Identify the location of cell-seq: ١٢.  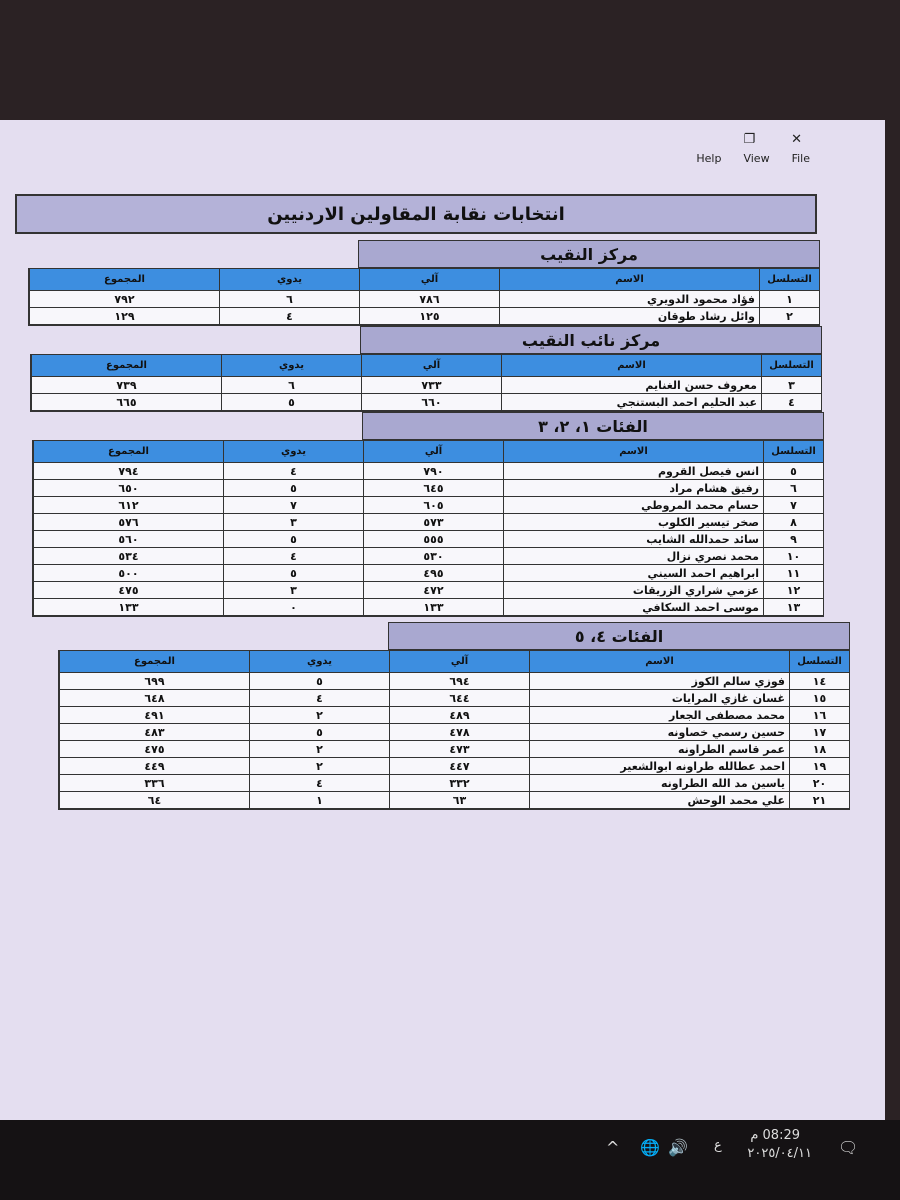
(793, 590).